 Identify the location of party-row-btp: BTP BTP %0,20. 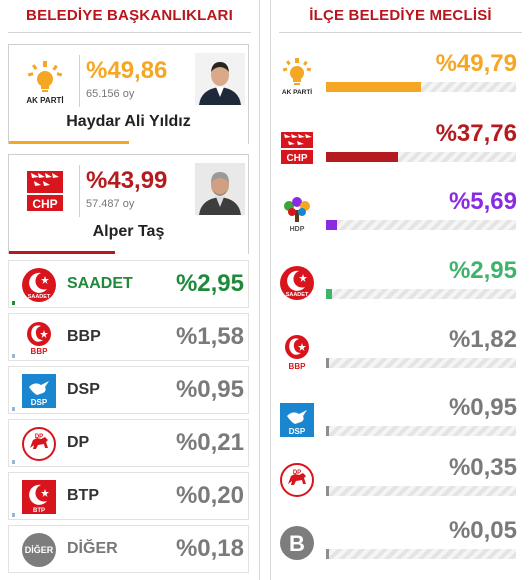
(128, 496).